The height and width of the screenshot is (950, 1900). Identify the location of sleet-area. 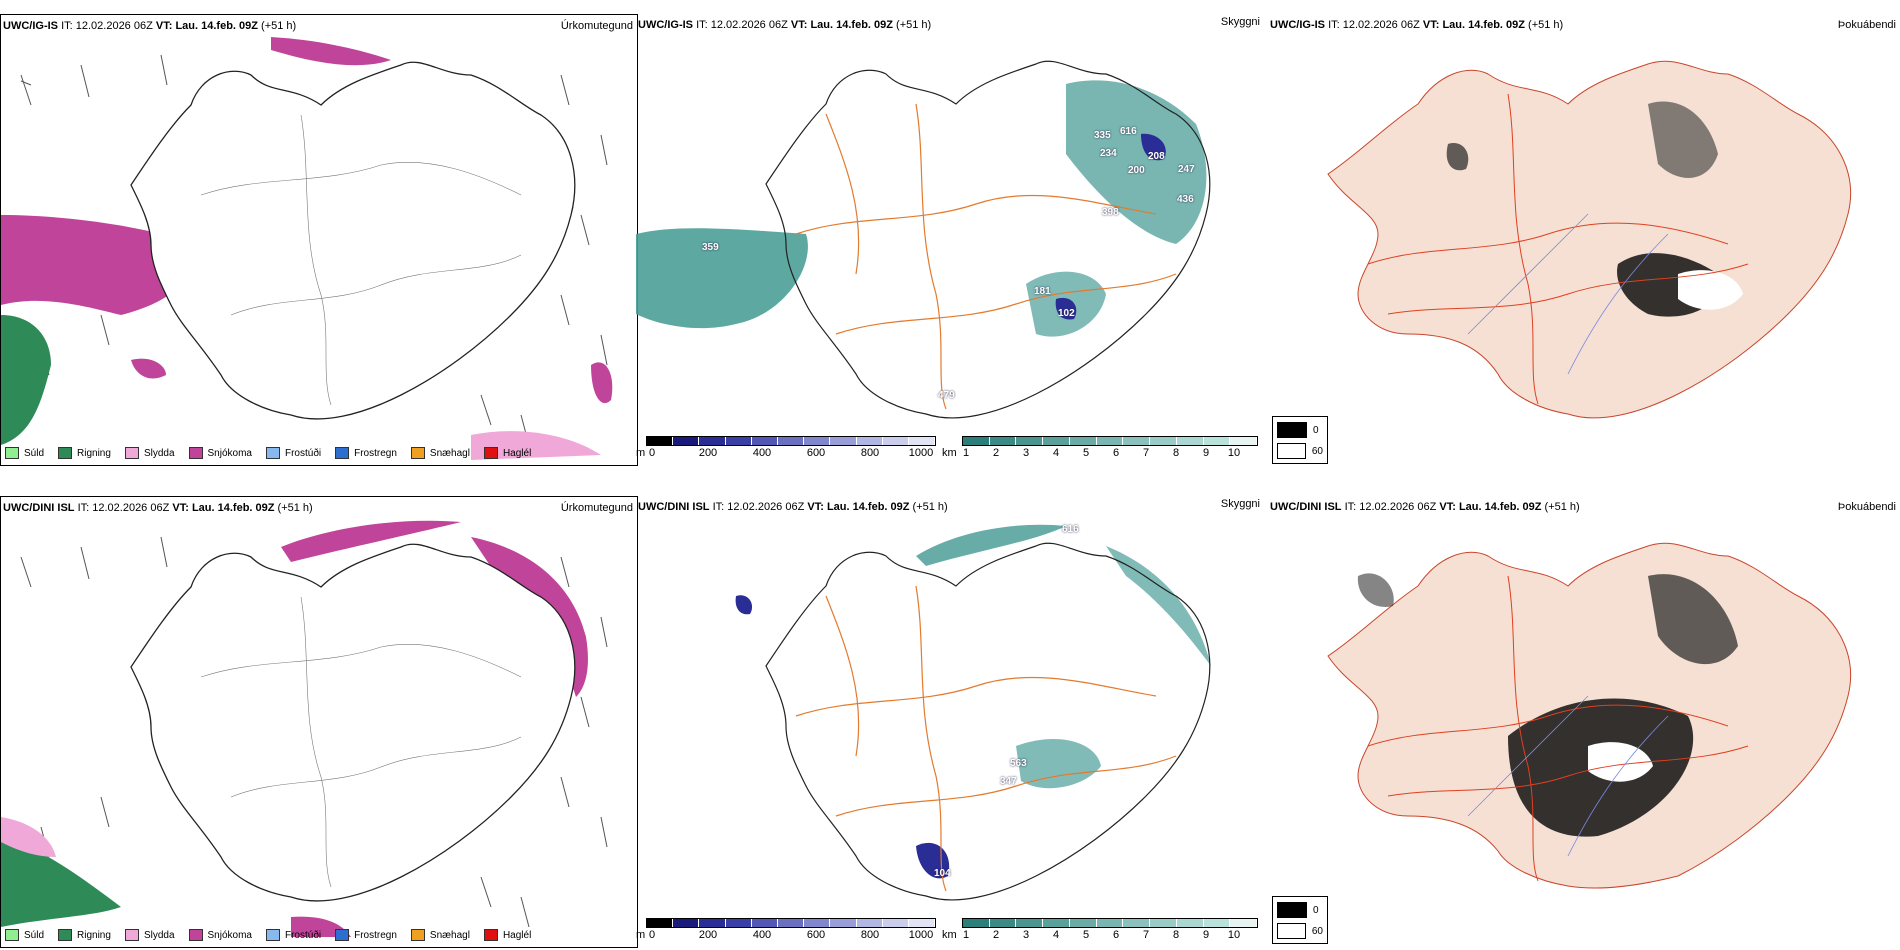
(28, 837).